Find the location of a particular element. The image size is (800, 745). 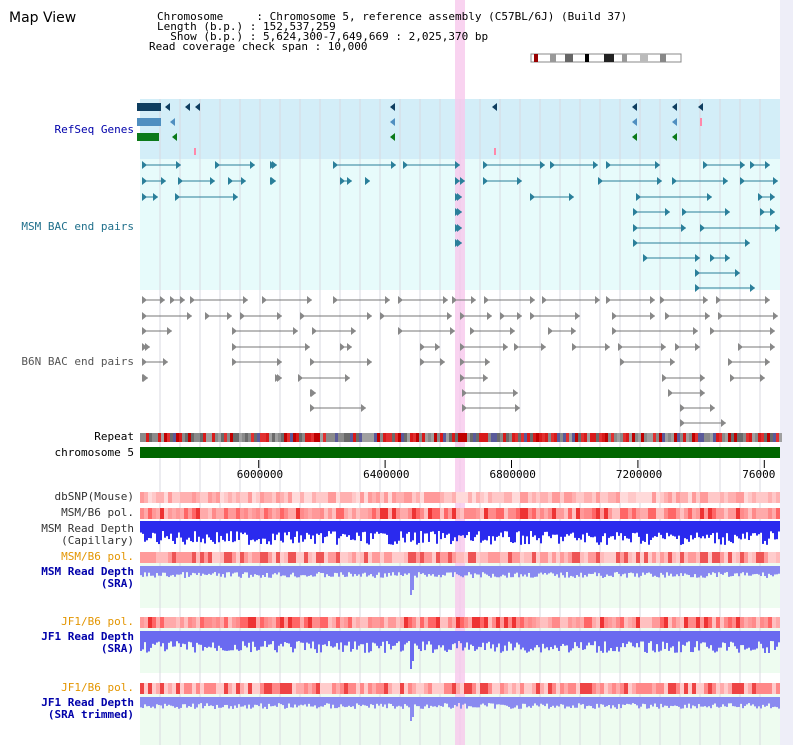

msm-depth-capillary is located at coordinates (460, 533).